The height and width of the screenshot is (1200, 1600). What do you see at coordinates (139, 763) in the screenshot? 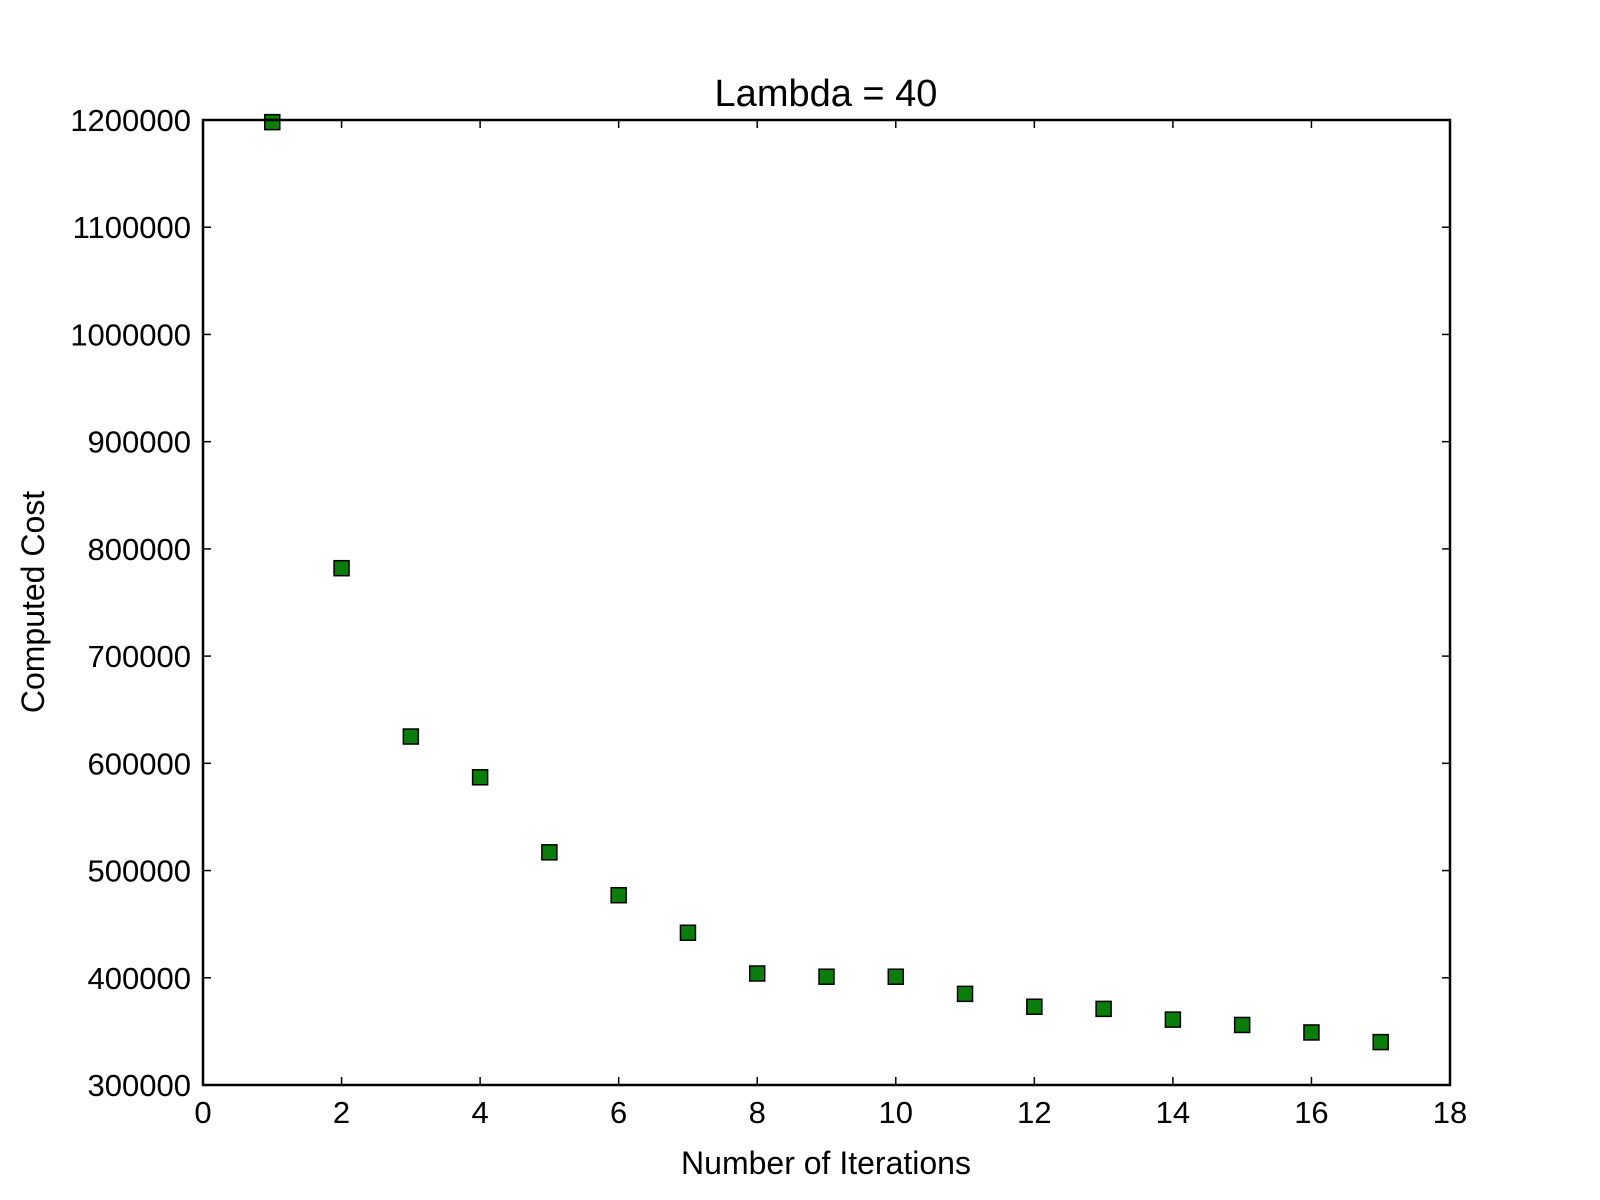
I see `y-tick-label: 600000` at bounding box center [139, 763].